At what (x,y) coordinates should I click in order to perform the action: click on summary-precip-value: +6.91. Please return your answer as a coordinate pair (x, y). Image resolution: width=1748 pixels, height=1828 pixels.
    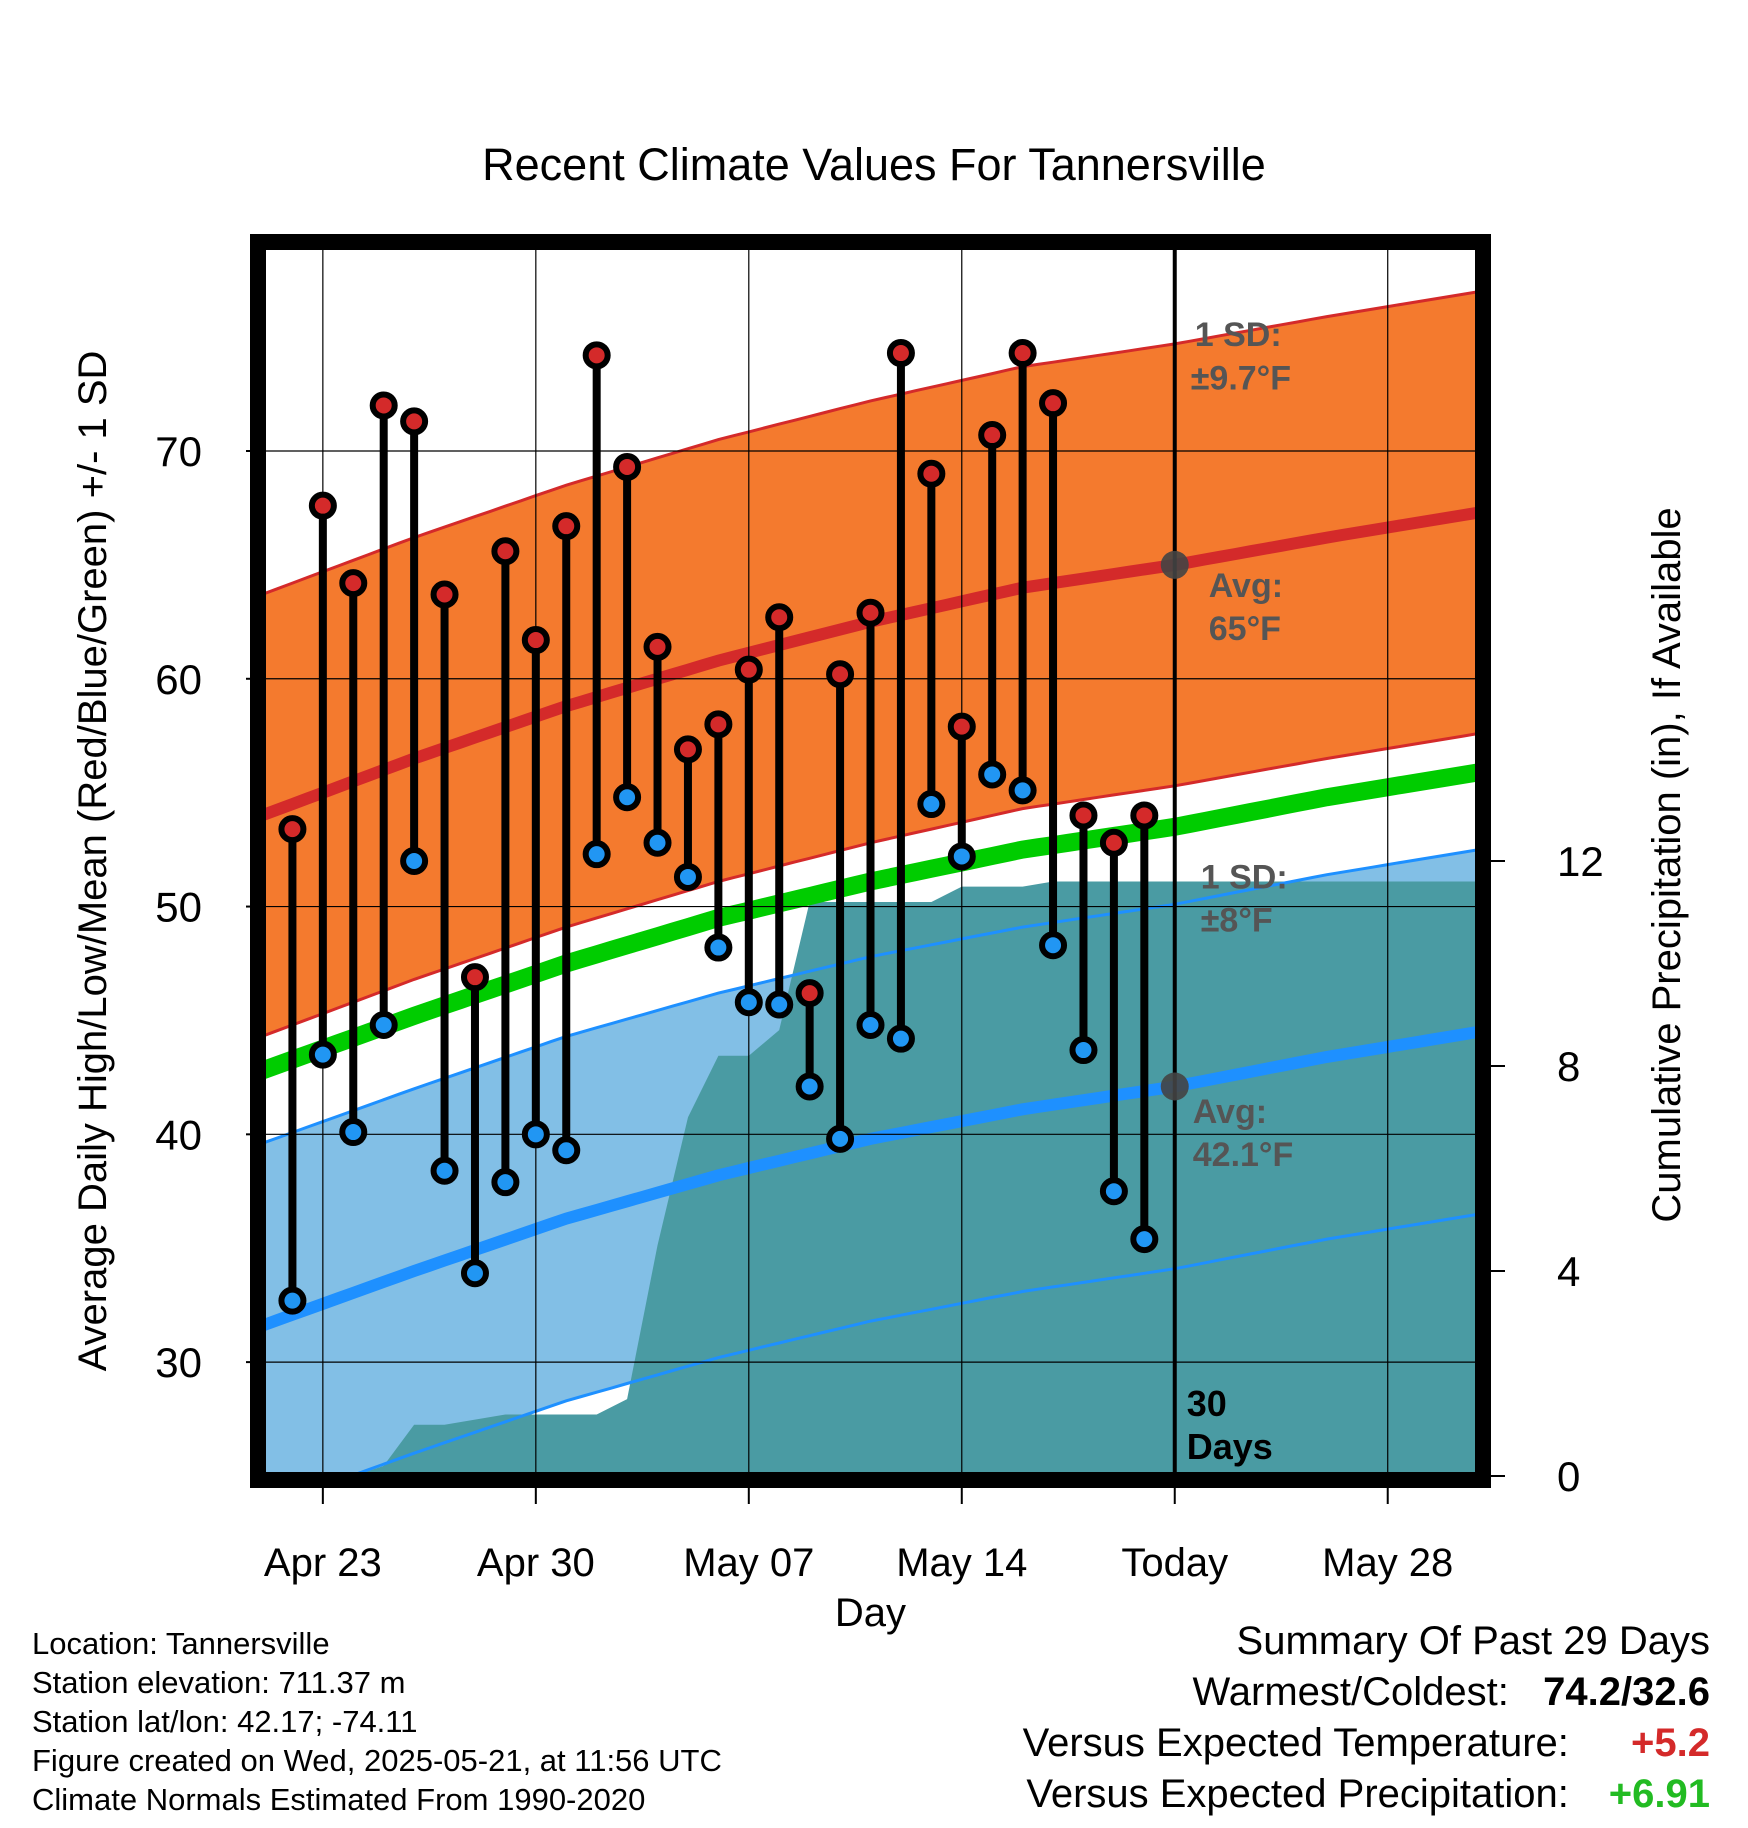
    Looking at the image, I should click on (1659, 1794).